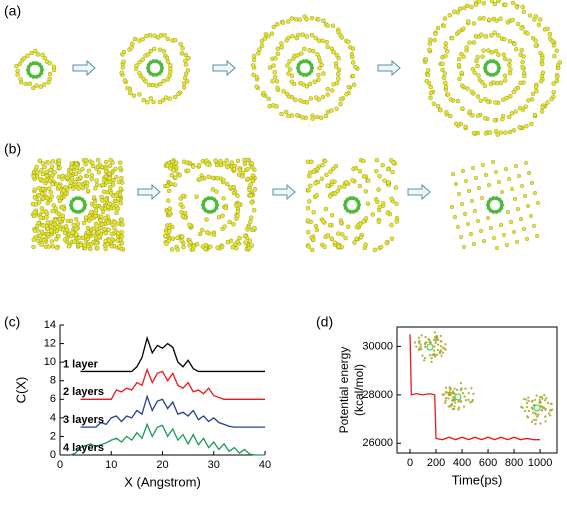  Describe the element at coordinates (162, 481) in the screenshot. I see `x-axis-label: X (Angstrom)` at that location.